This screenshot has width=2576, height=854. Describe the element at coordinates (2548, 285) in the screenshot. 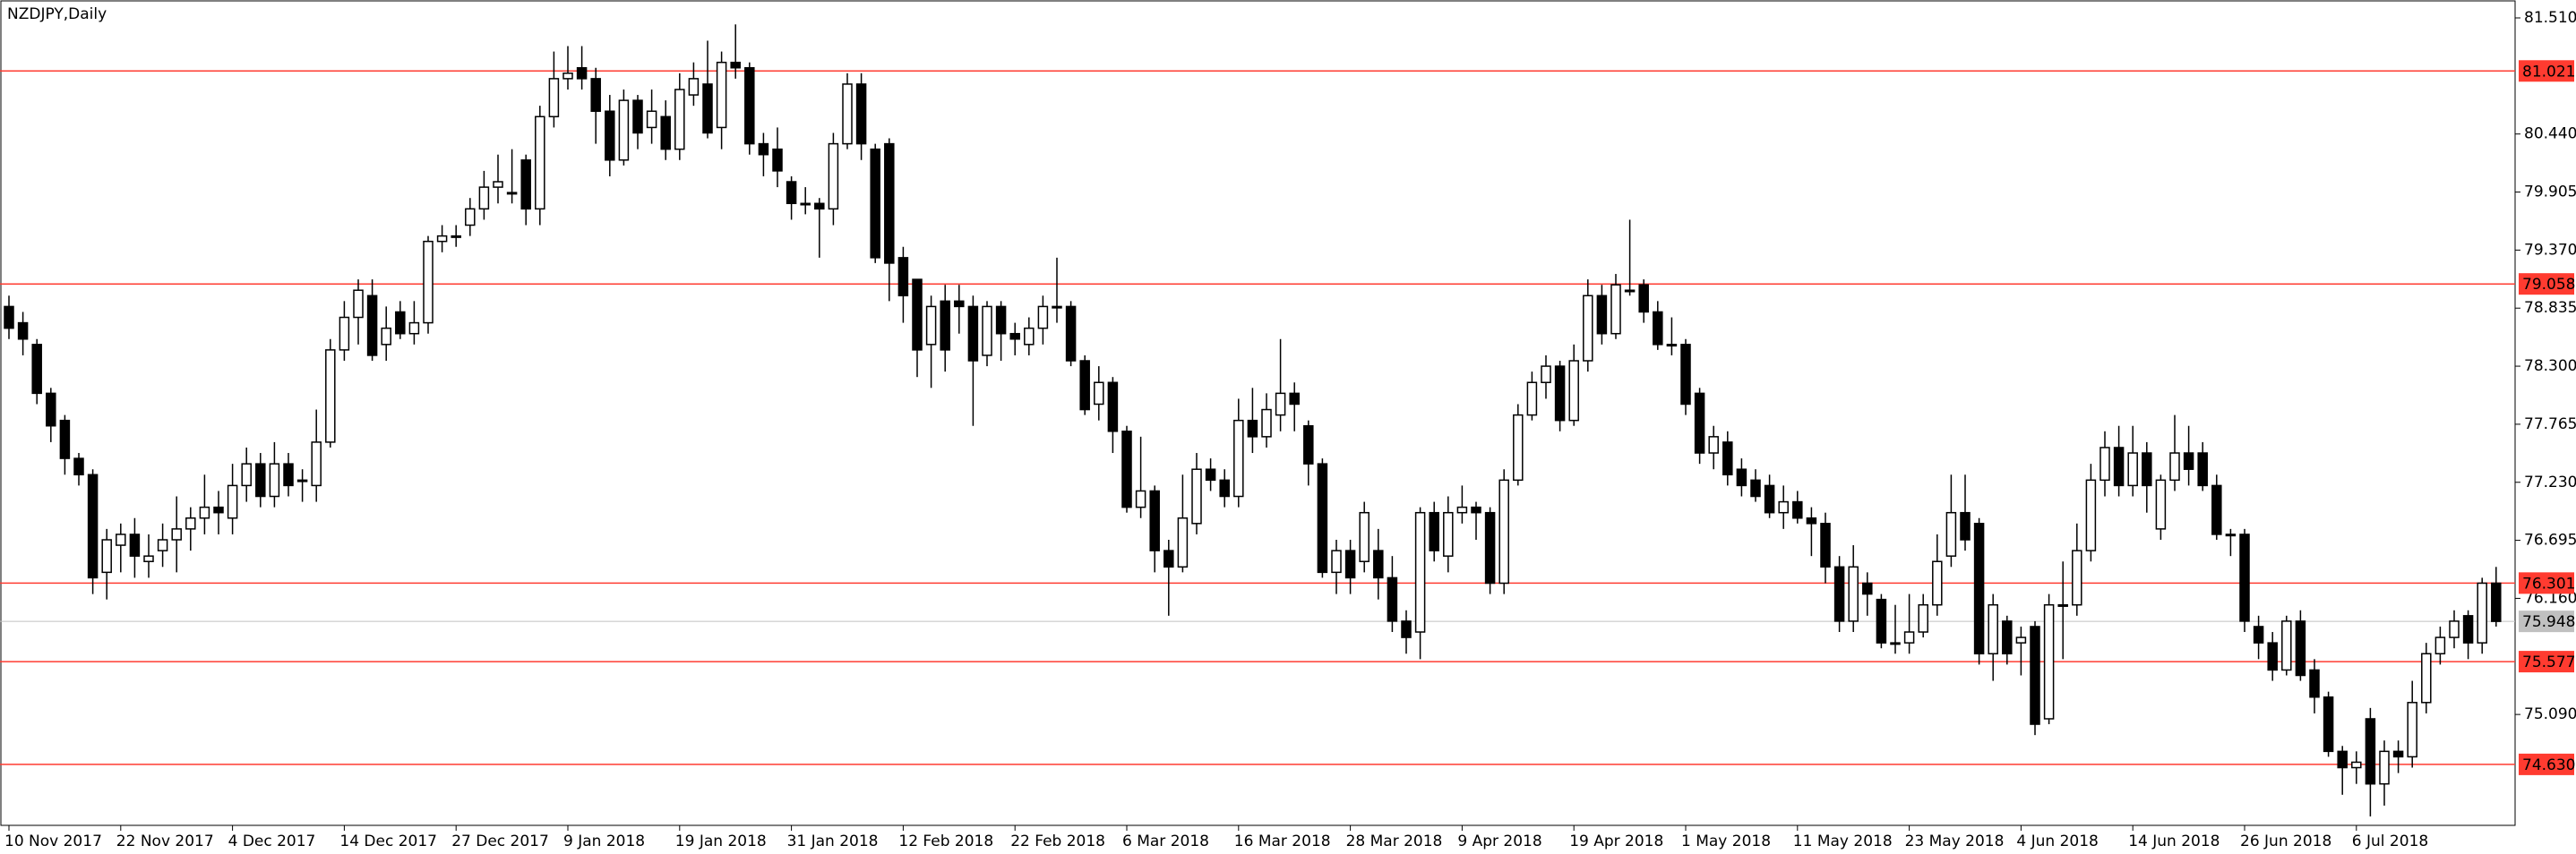

I see `level-label: 79.058` at that location.